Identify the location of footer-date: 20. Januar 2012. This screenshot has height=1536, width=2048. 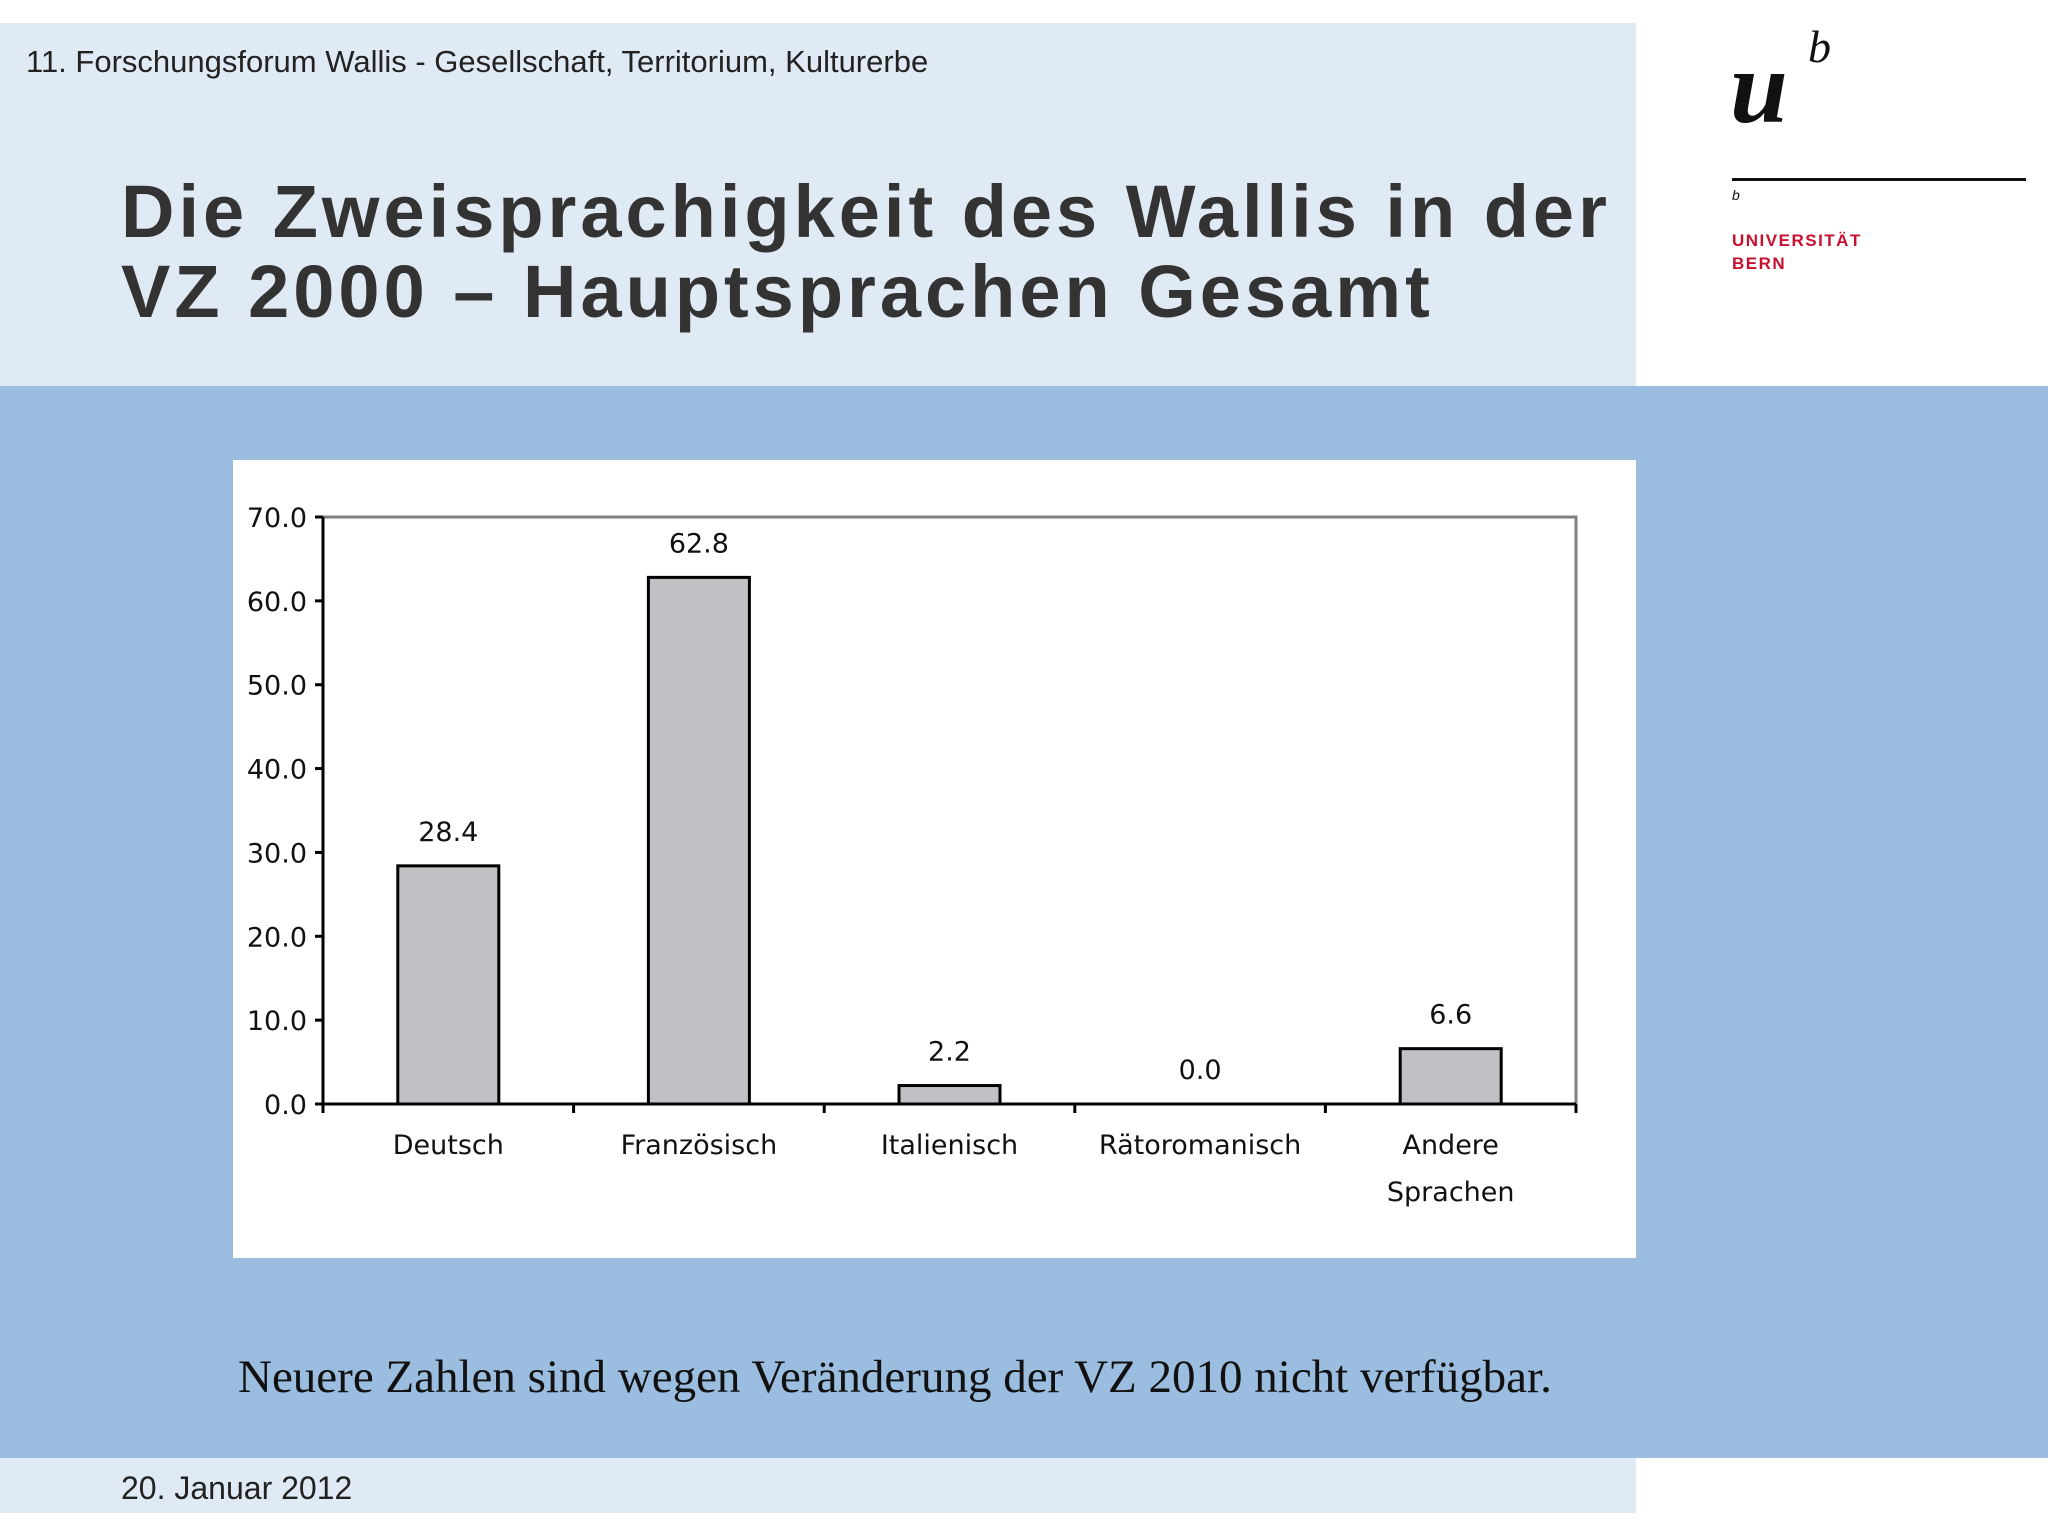
(237, 1488).